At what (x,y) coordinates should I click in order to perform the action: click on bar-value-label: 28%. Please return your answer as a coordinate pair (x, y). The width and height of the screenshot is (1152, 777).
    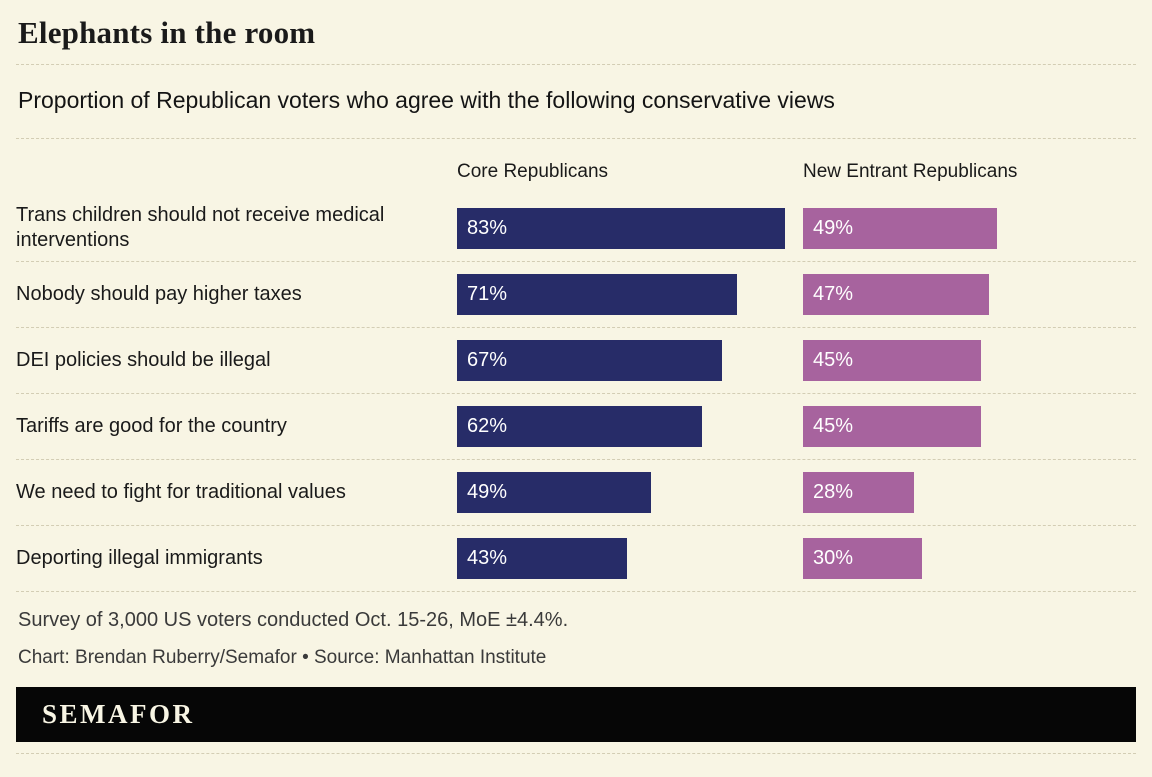
    Looking at the image, I should click on (833, 492).